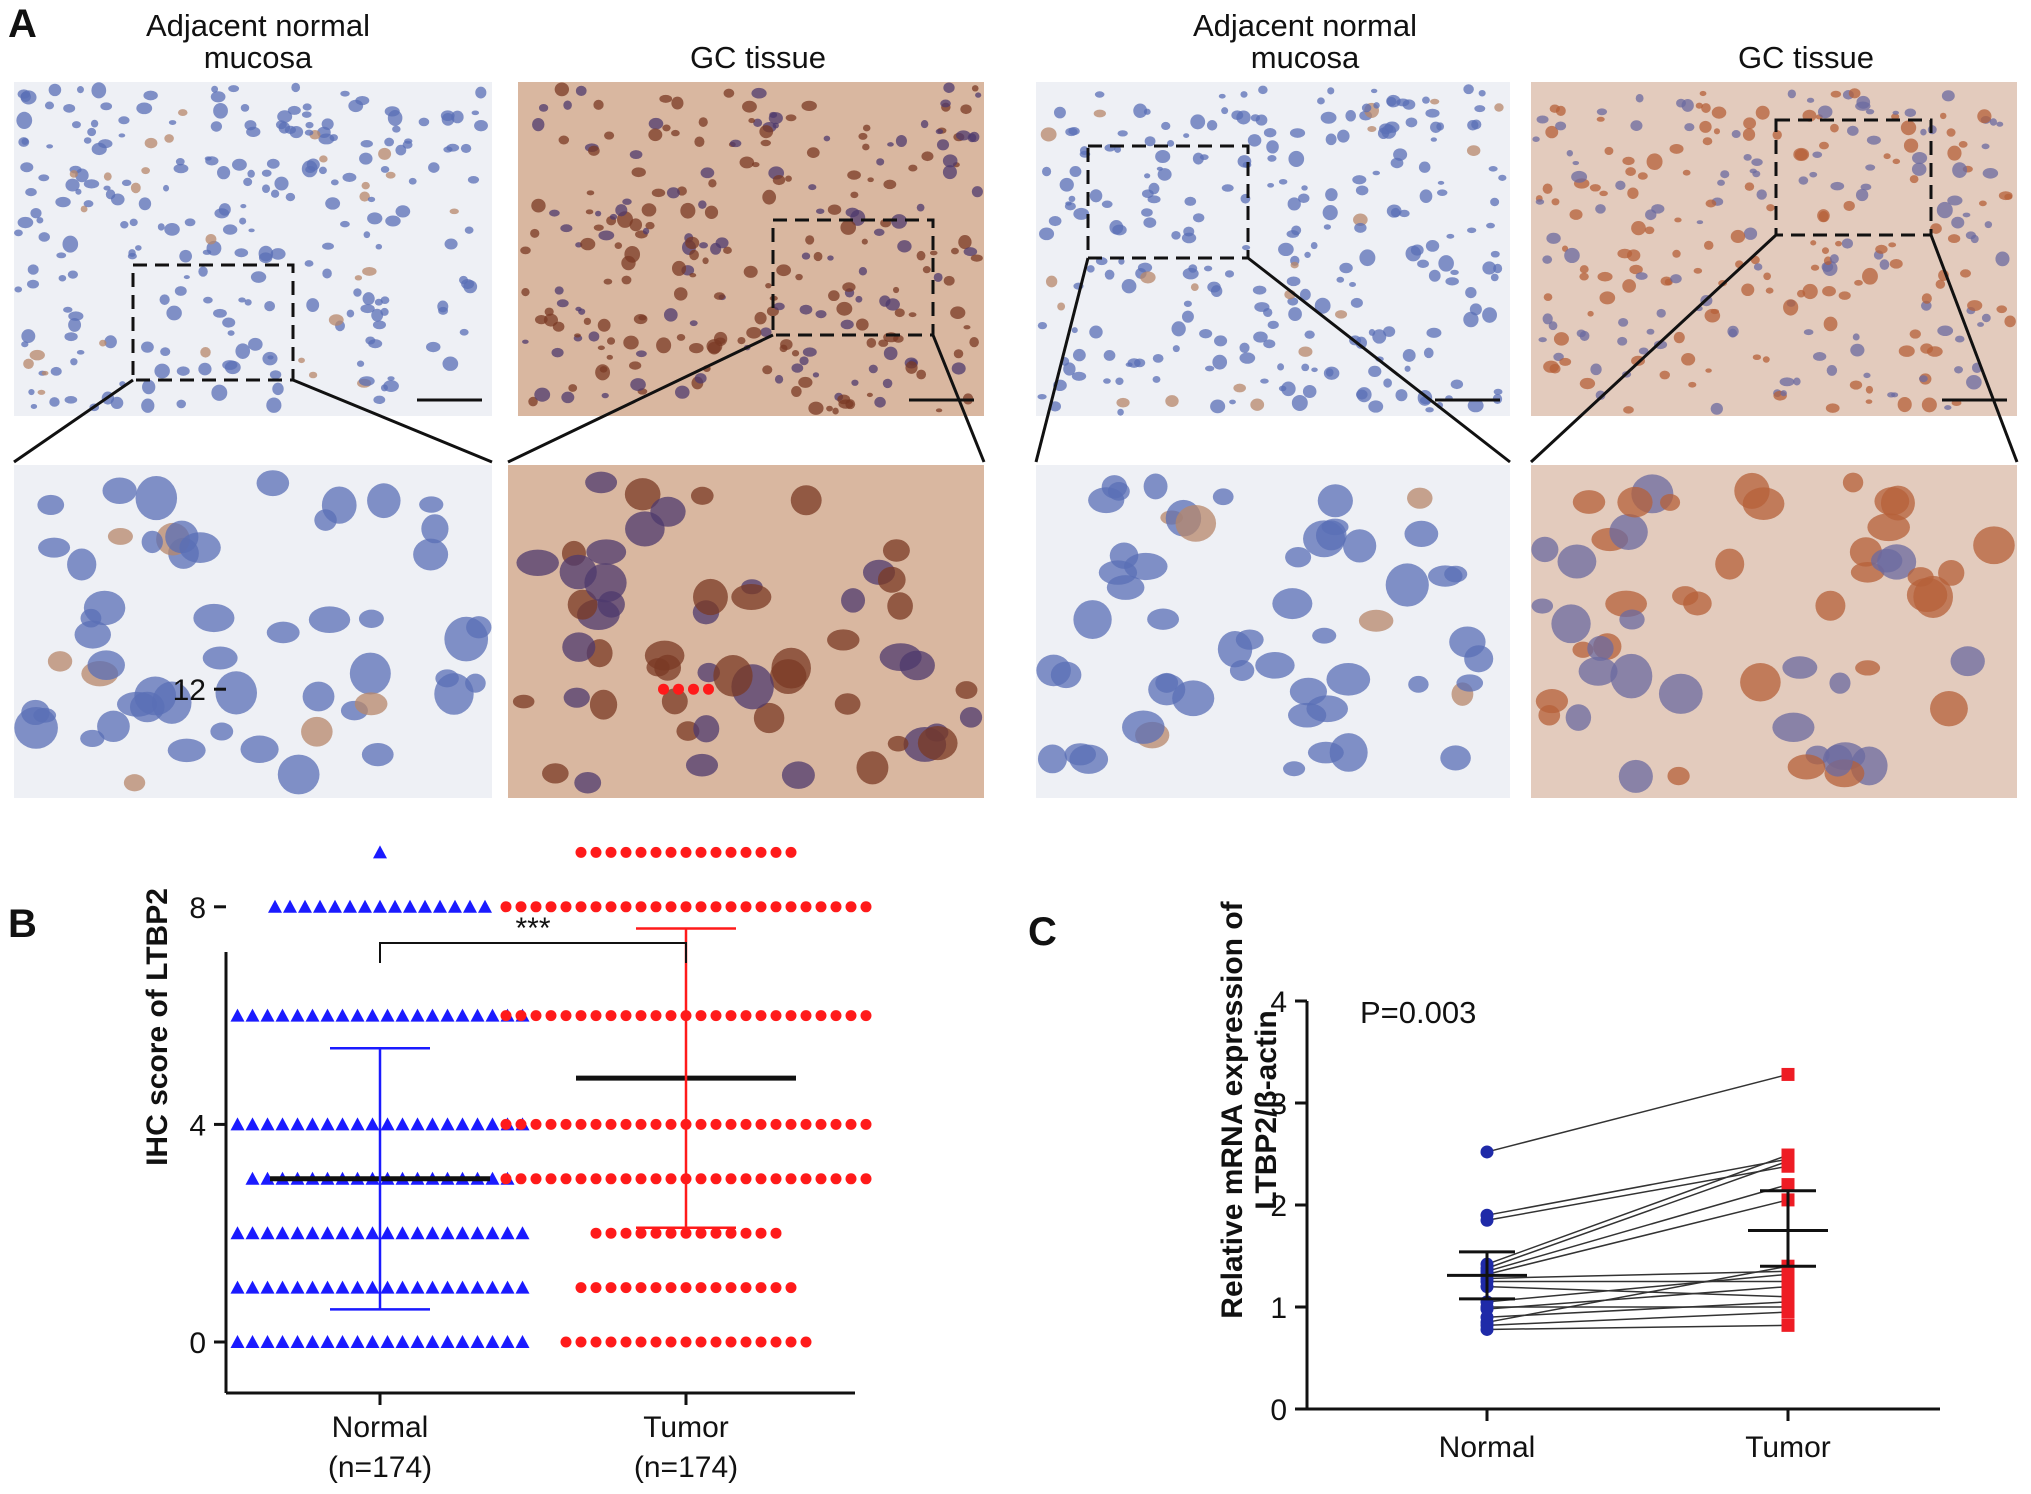  What do you see at coordinates (1774, 631) in the screenshot?
I see `micrograph-gc-2-zoom` at bounding box center [1774, 631].